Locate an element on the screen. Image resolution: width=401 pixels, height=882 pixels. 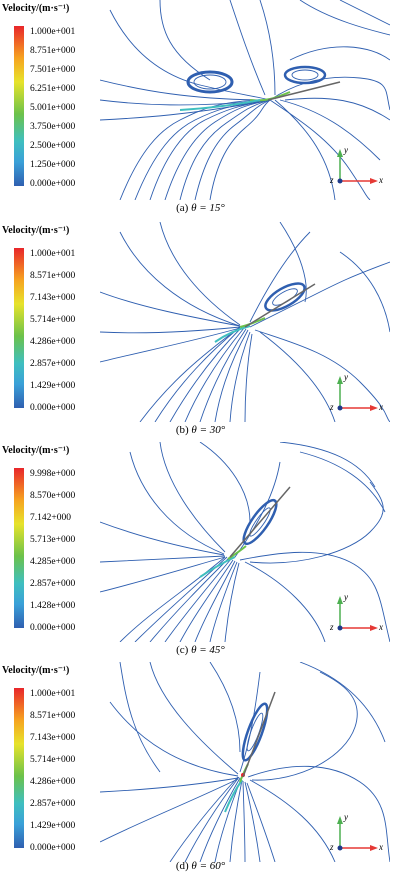
caption-angle: θ = 45° is located at coordinates (208, 650).